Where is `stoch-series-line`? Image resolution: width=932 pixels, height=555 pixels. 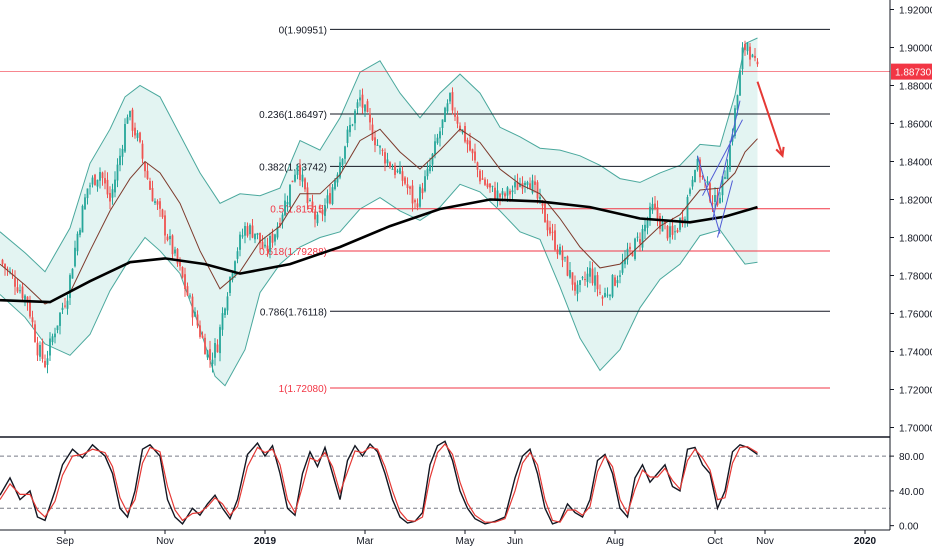
stoch-series-line is located at coordinates (379, 483).